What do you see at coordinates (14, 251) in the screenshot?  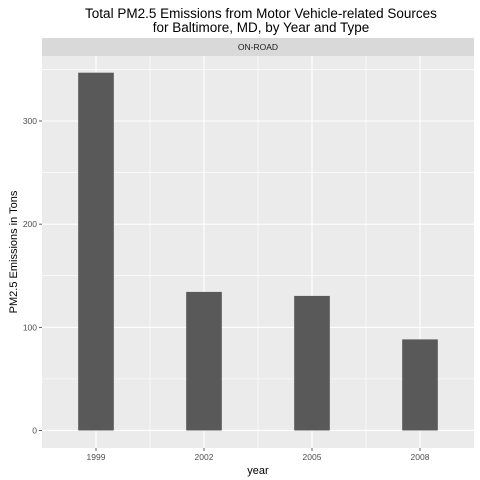 I see `y-axis-title: PM2.5 Emissions in Tons` at bounding box center [14, 251].